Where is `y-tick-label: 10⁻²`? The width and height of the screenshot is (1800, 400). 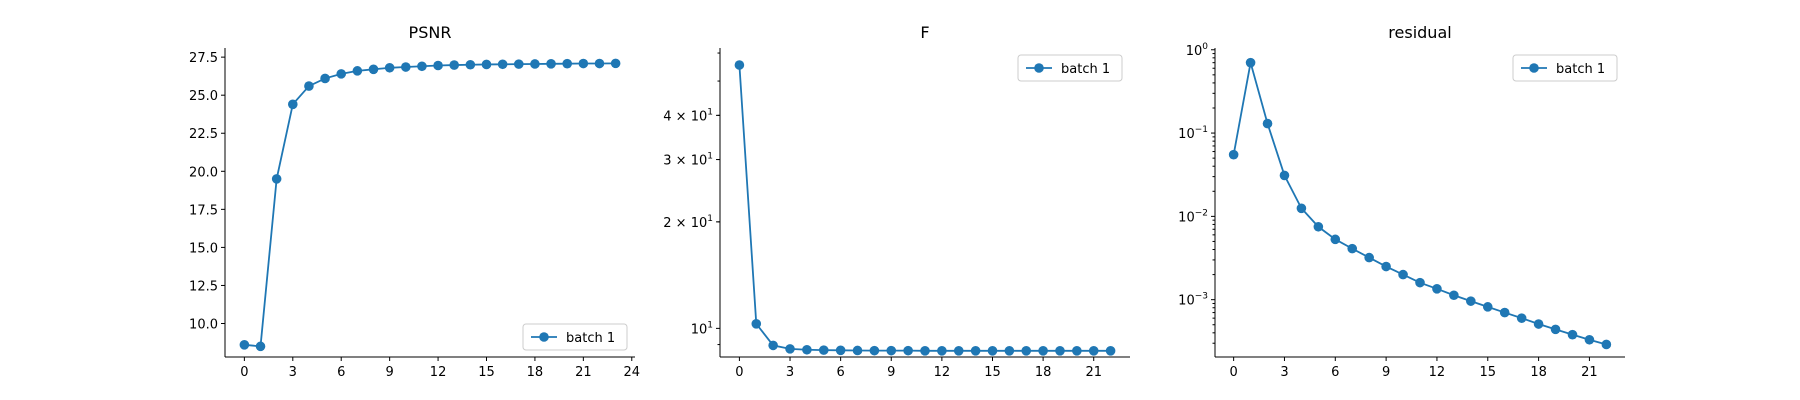
y-tick-label: 10⁻² is located at coordinates (1193, 216).